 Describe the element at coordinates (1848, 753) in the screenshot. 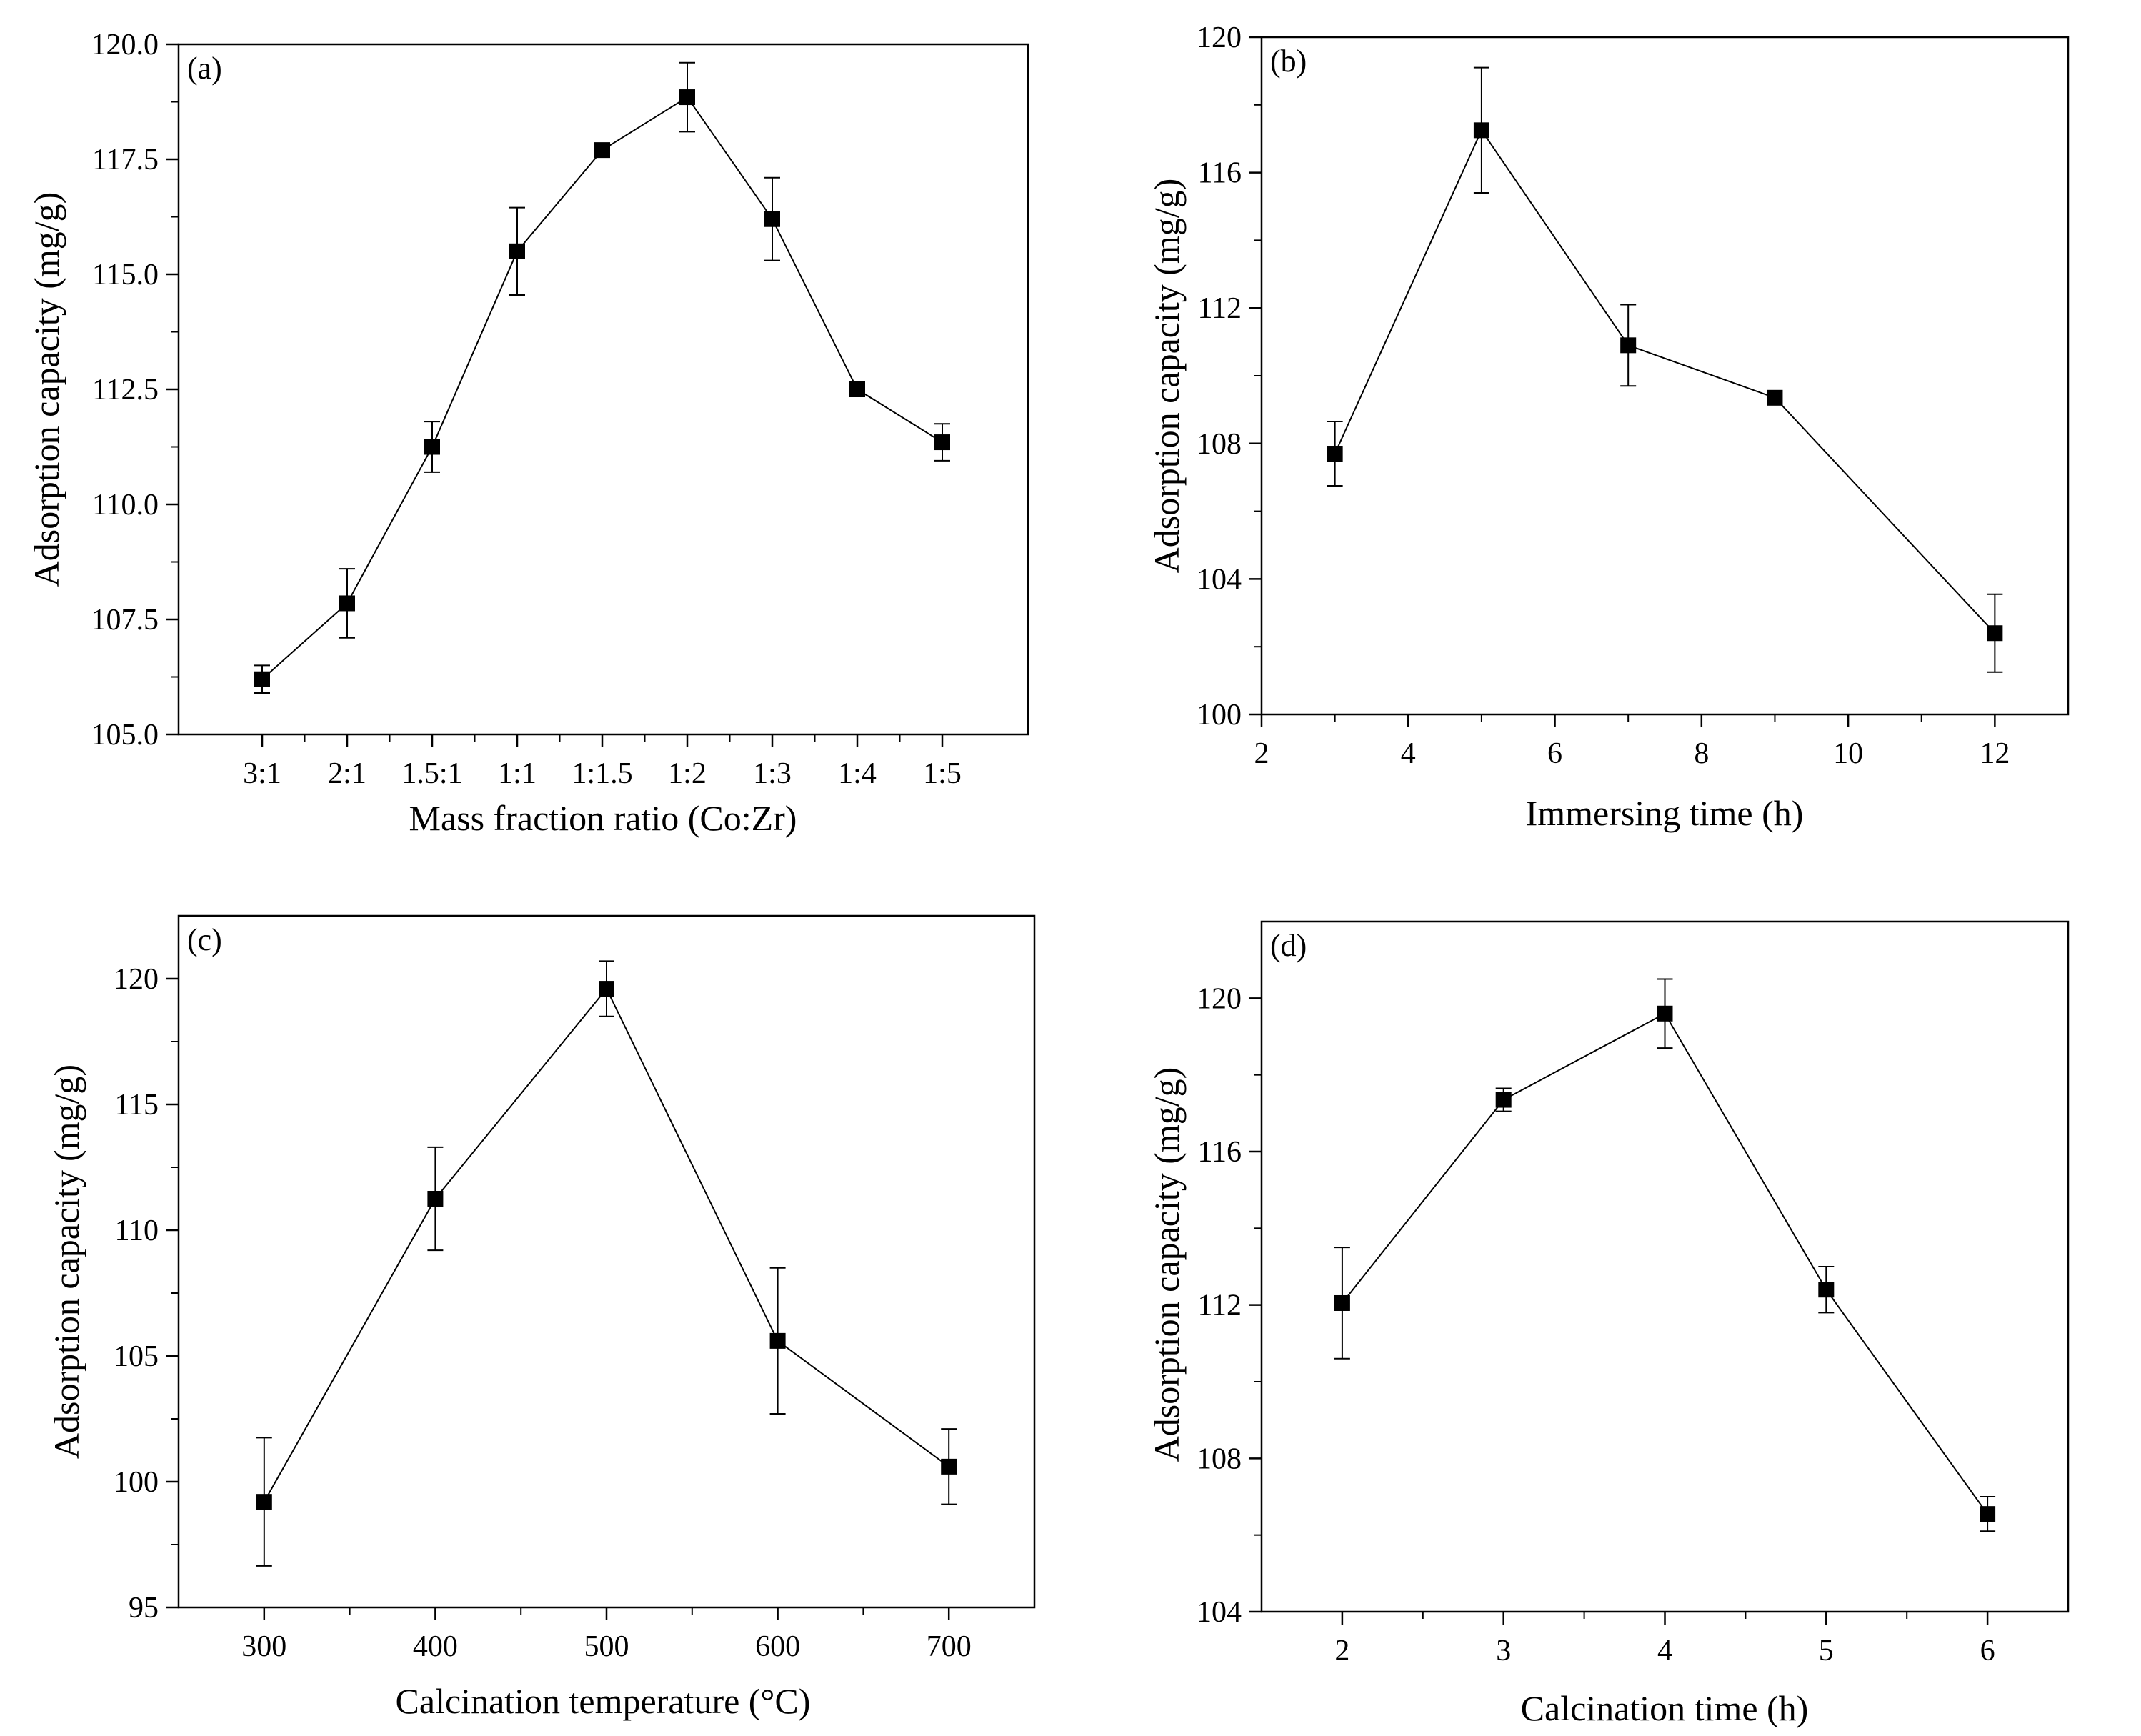

I see `x-tick-label: 10` at that location.